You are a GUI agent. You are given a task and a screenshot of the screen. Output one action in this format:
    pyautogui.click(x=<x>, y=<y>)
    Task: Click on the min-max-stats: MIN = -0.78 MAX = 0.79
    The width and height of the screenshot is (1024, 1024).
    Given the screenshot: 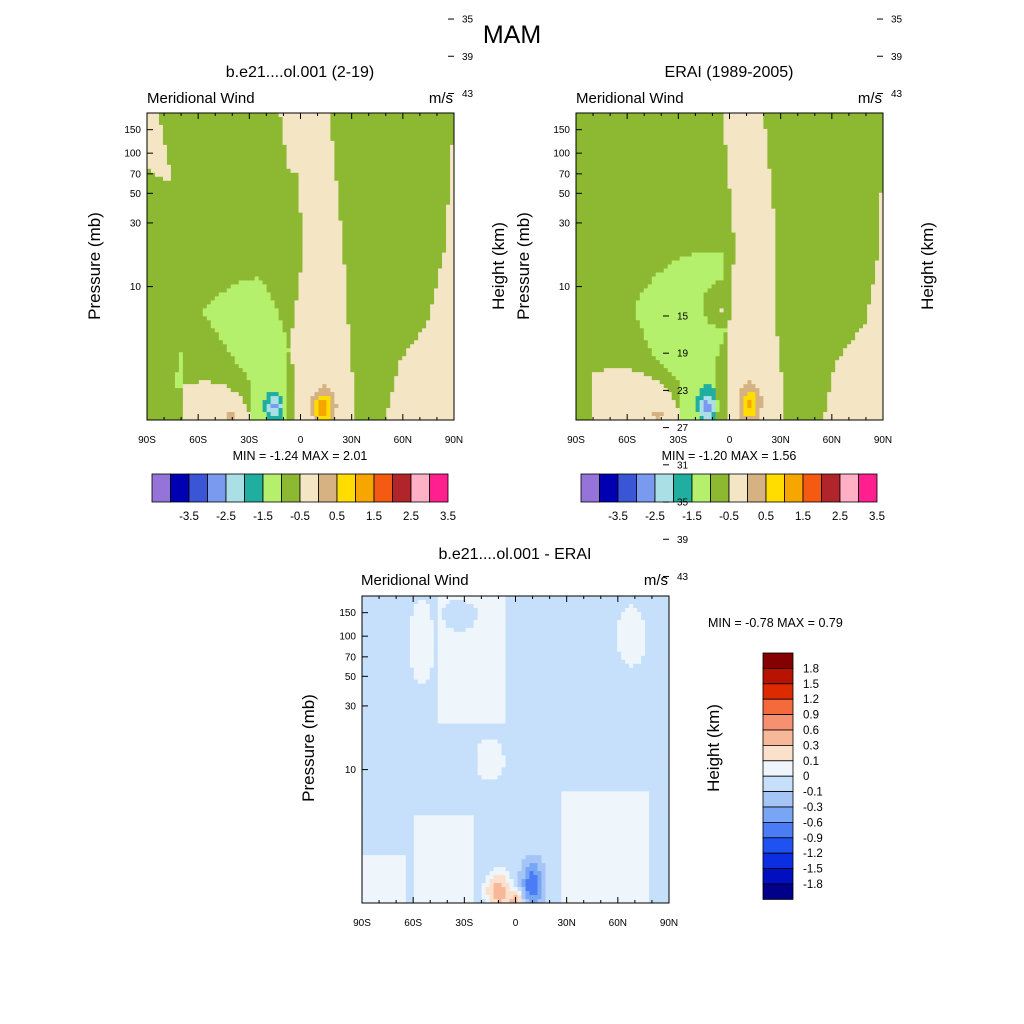 What is the action you would take?
    pyautogui.click(x=775, y=623)
    